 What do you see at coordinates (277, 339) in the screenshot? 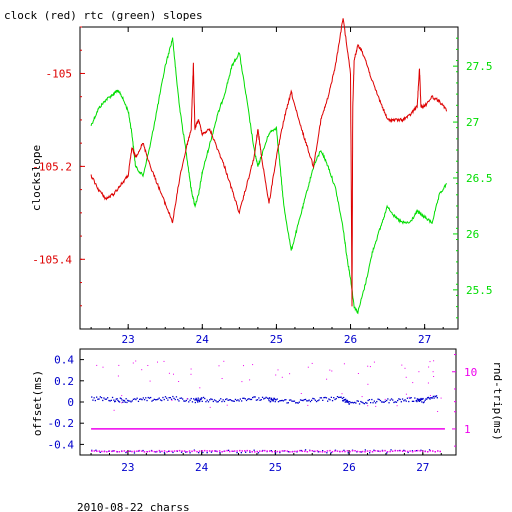
I see `top-x-tick-labels: 23 24 25 26 27` at bounding box center [277, 339].